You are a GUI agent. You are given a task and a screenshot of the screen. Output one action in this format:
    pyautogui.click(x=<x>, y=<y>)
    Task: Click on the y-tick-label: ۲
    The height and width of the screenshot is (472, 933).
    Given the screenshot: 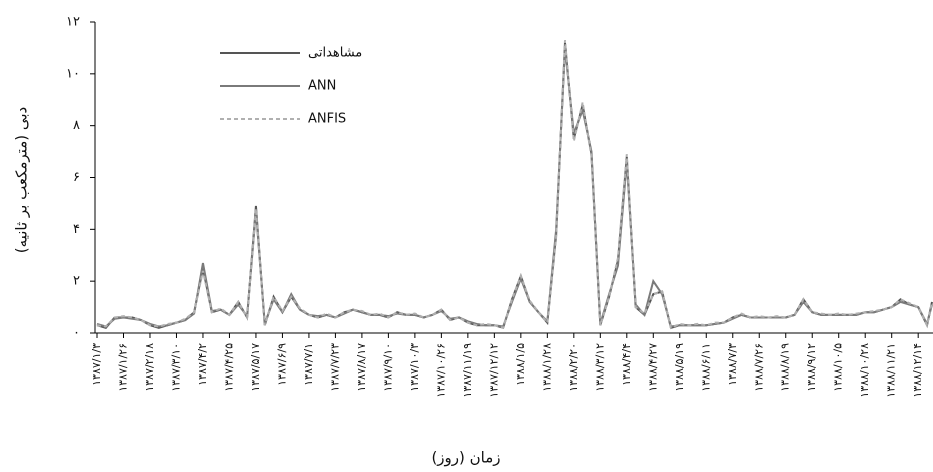 What is the action you would take?
    pyautogui.click(x=76, y=281)
    